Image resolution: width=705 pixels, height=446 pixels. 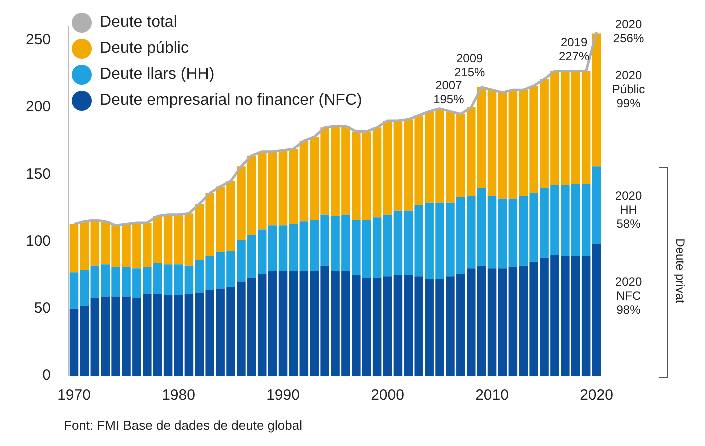 What do you see at coordinates (157, 75) in the screenshot?
I see `legend-label: Deute llars (HH)` at bounding box center [157, 75].